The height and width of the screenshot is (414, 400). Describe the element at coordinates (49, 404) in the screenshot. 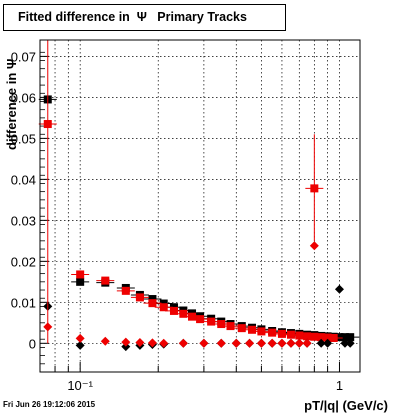

I see `timestamp-footer: Fri Jun 26 19:12:06 2015` at that location.